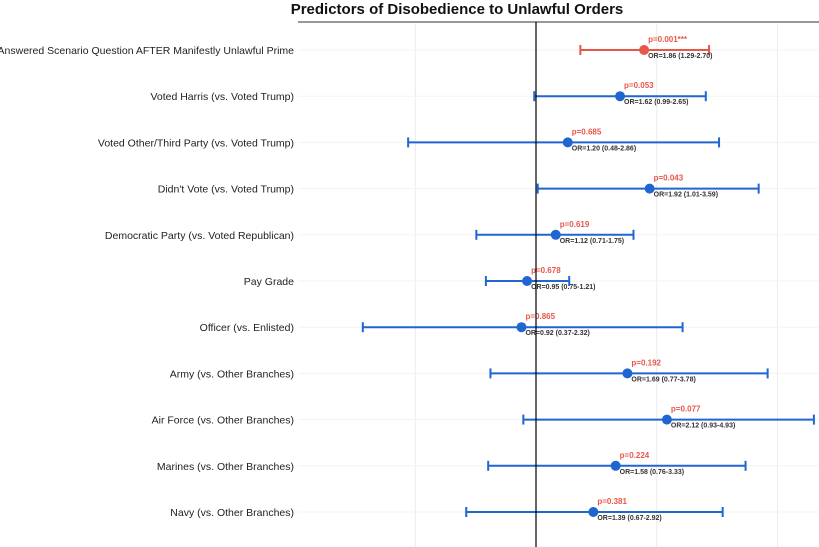 The width and height of the screenshot is (819, 547). Describe the element at coordinates (669, 178) in the screenshot. I see `p-value-label: p=0.043` at that location.